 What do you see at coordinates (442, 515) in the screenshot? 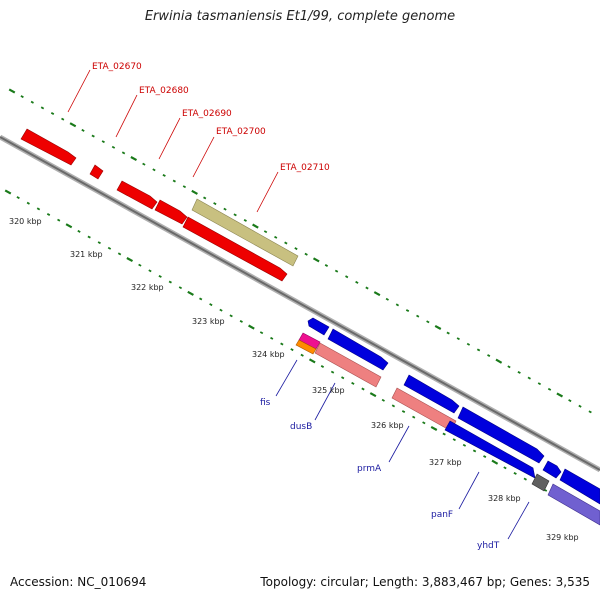
I see `label-panf: panF` at bounding box center [442, 515].